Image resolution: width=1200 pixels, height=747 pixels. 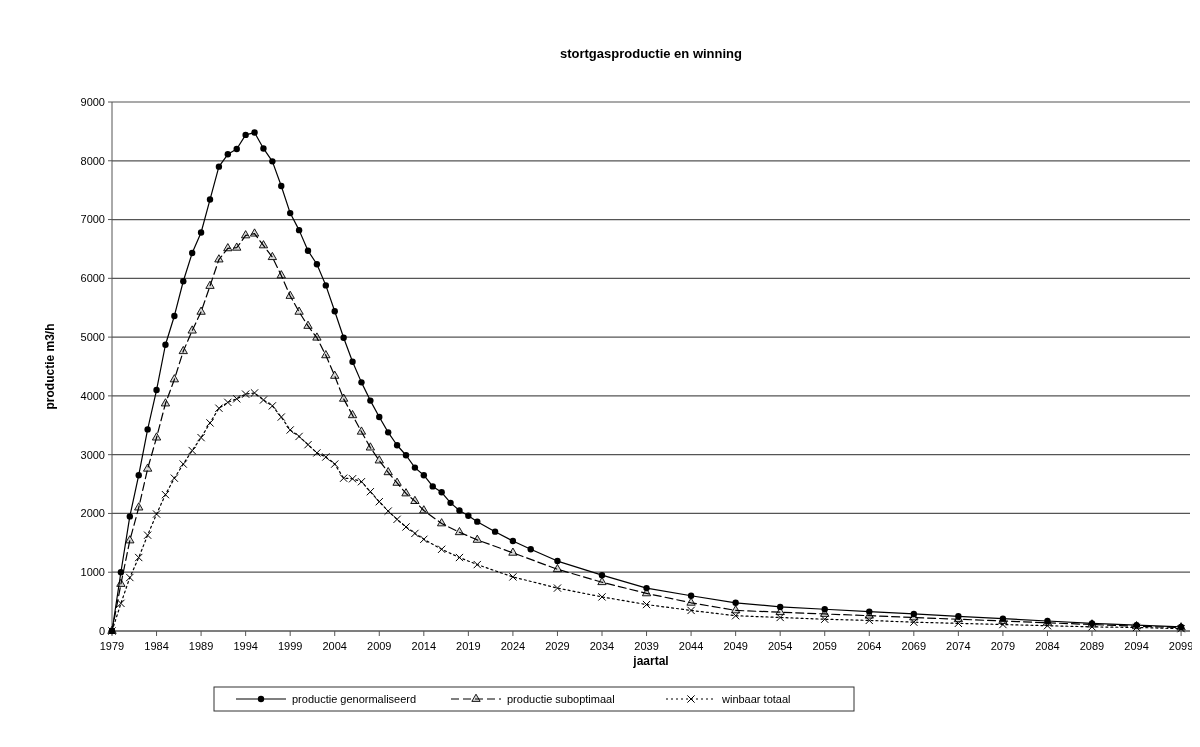 What do you see at coordinates (50, 366) in the screenshot?
I see `y-axis-title: productie m3/h` at bounding box center [50, 366].